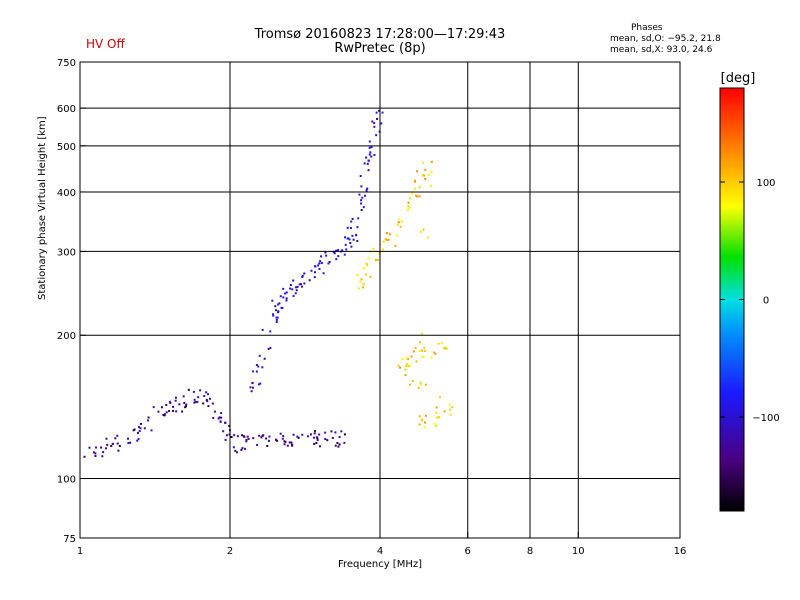 Image resolution: width=800 pixels, height=600 pixels. I want to click on y-tick-label: 100, so click(66, 480).